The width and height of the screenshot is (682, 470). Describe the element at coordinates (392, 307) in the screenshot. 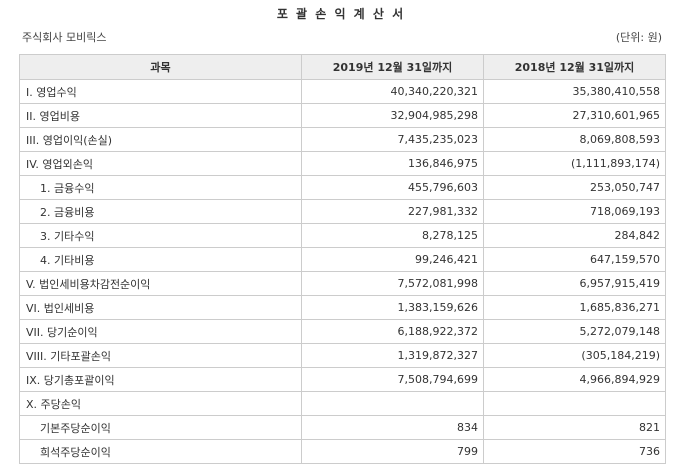

I see `value-2019: 1,383,159,626` at that location.